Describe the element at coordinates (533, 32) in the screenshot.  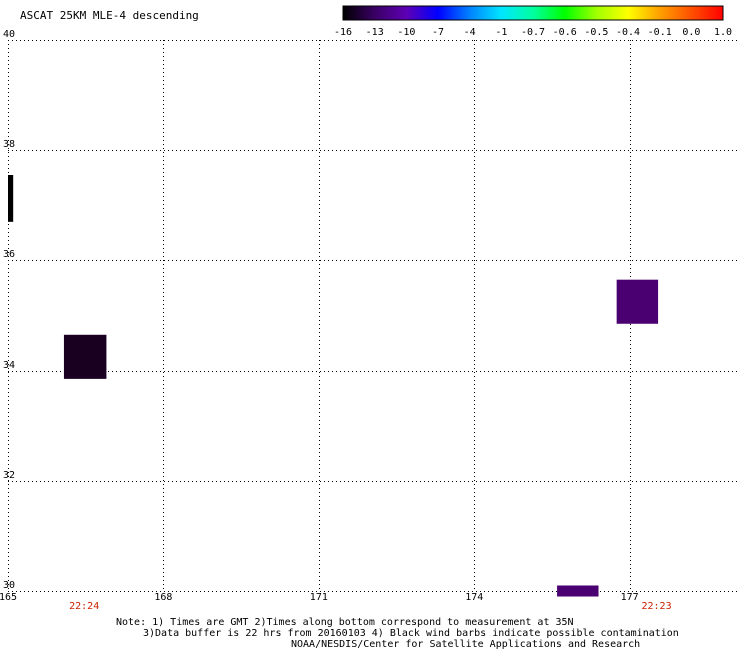
I see `colorbar-label: -0.7` at that location.